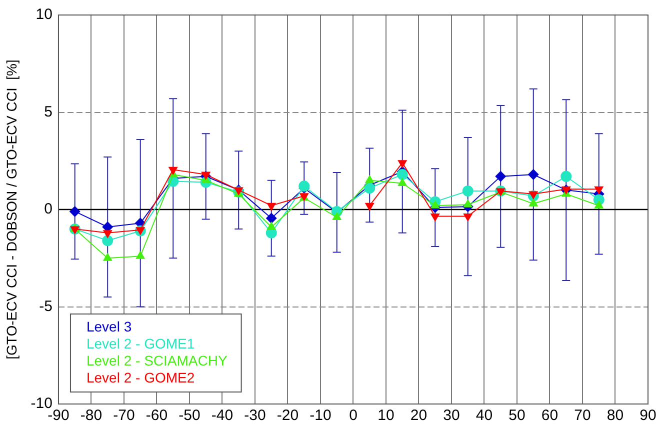 The image size is (662, 428). I want to click on x-tick-label: 70, so click(582, 415).